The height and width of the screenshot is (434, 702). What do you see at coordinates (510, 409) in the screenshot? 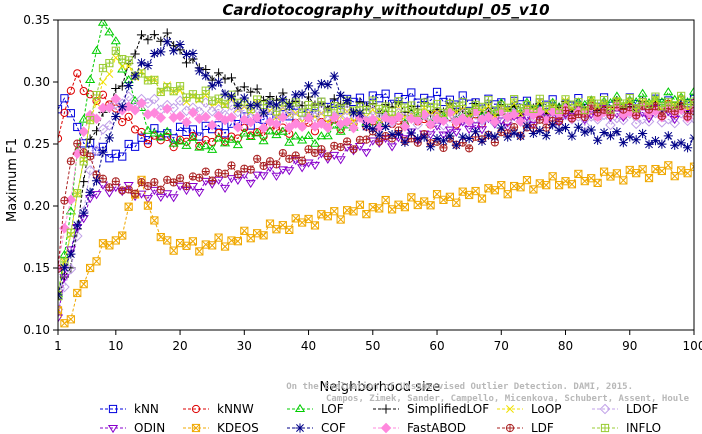
I see `legend-marker-loop` at bounding box center [510, 409].